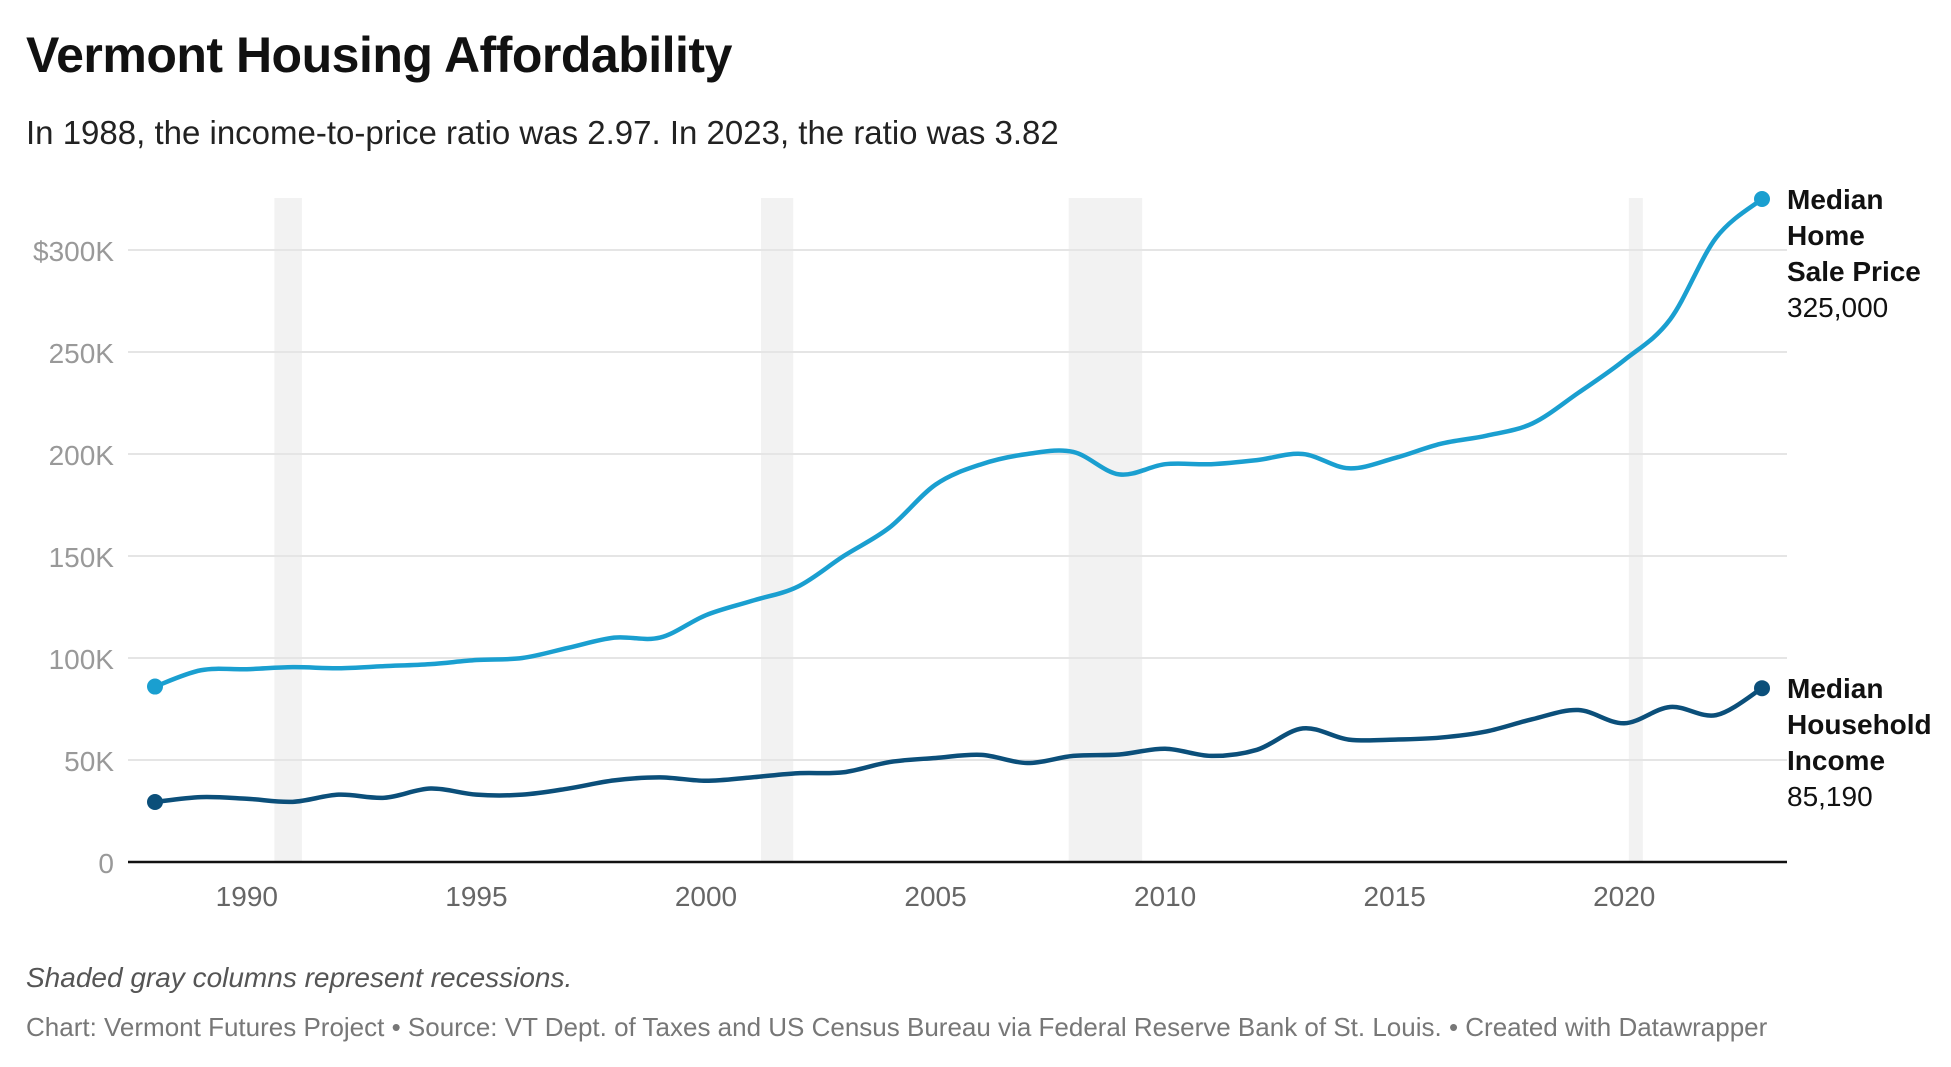 The height and width of the screenshot is (1067, 1951). Describe the element at coordinates (476, 896) in the screenshot. I see `x-tick-label: 1995` at that location.